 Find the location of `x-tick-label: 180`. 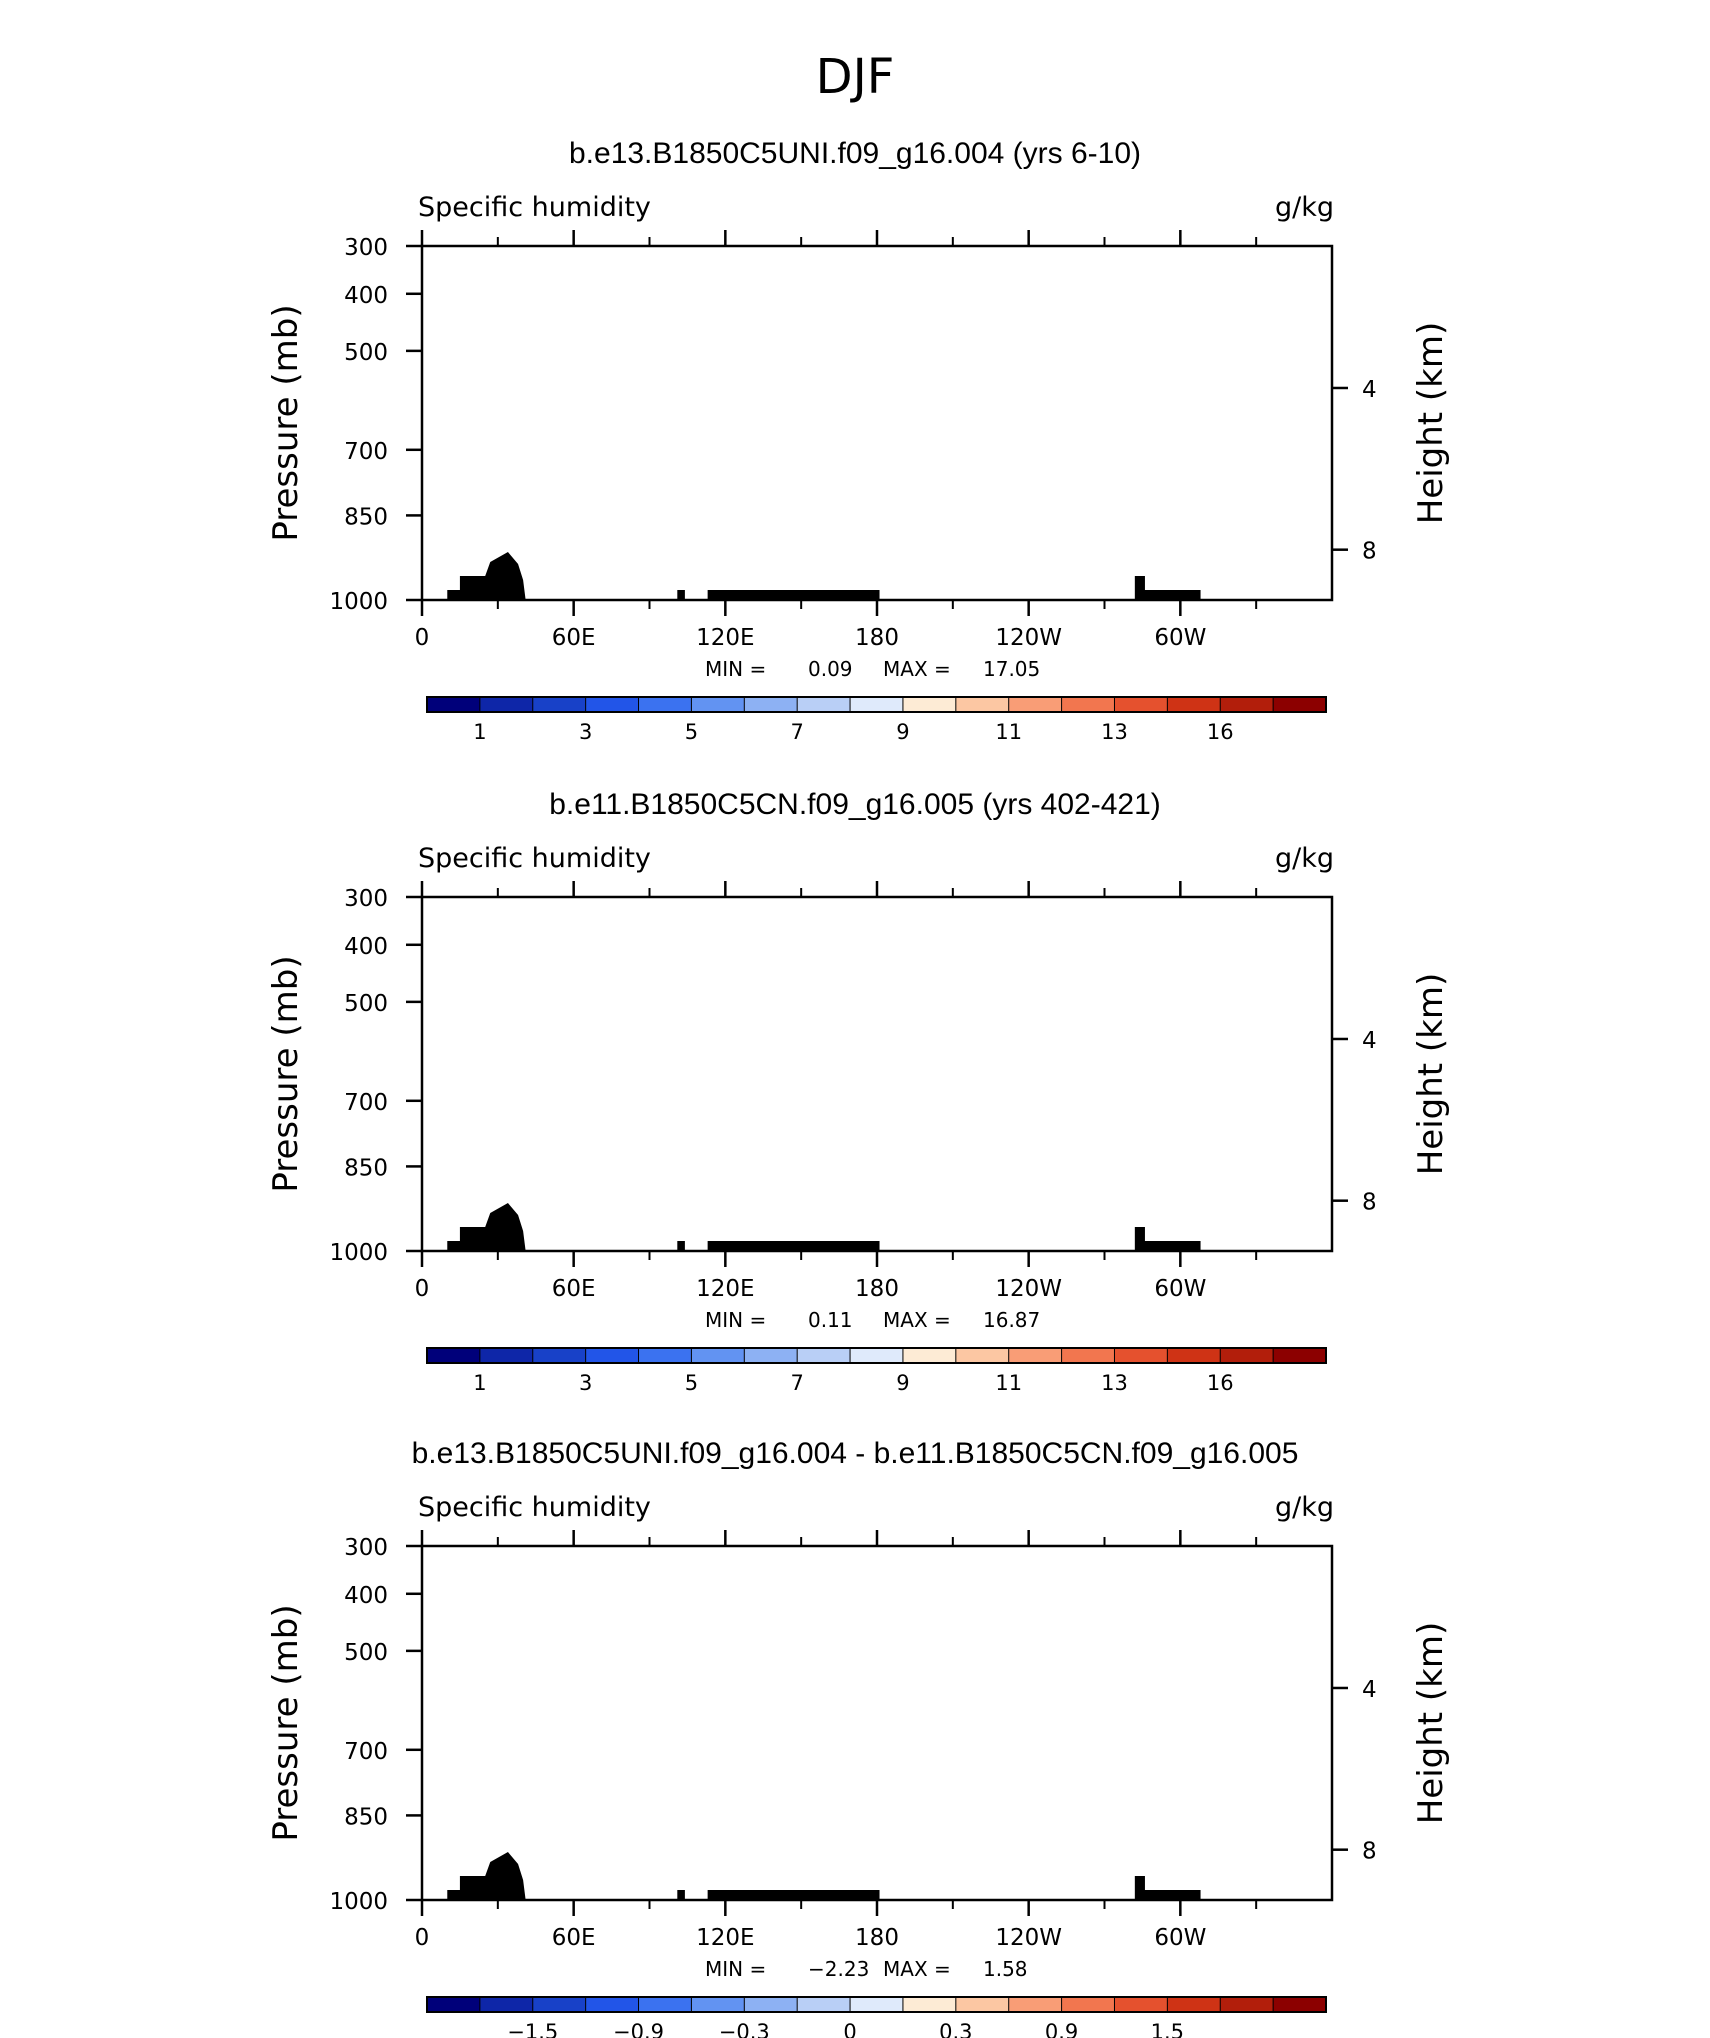

x-tick-label: 180 is located at coordinates (877, 1289).